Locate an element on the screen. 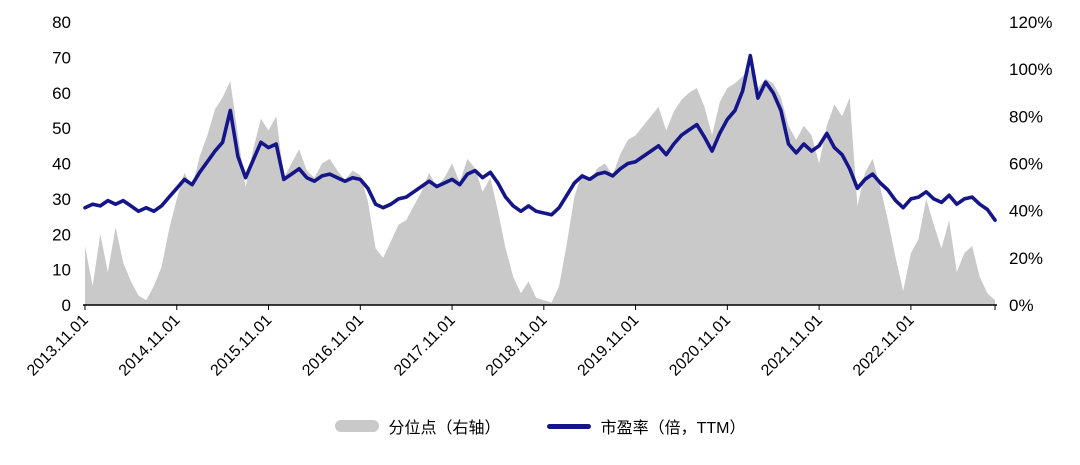 The height and width of the screenshot is (465, 1080). right-axis-label: 80% is located at coordinates (1026, 116).